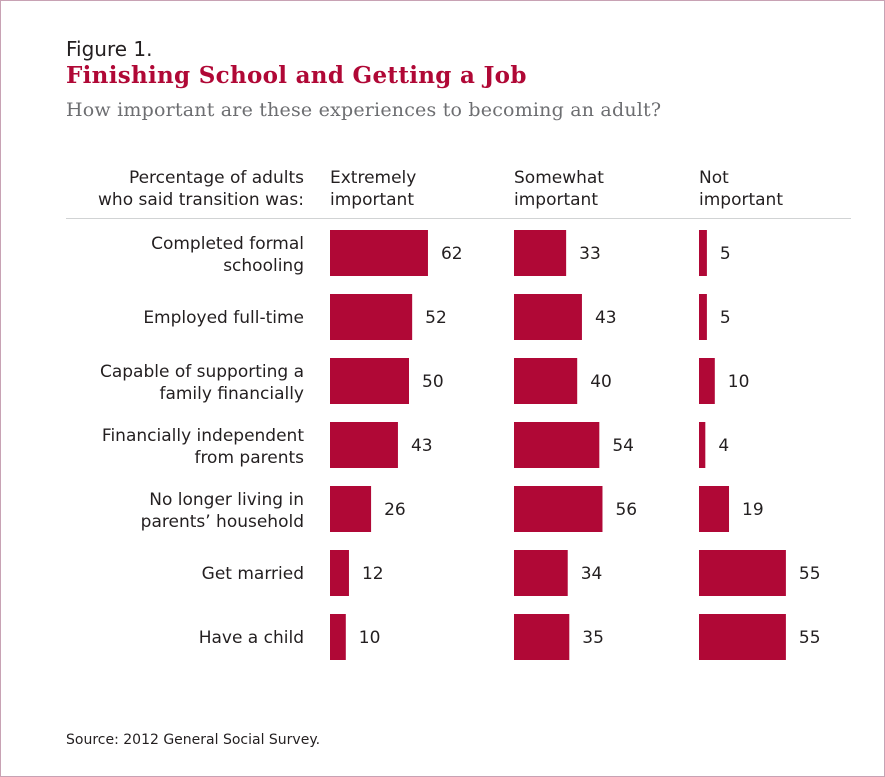  I want to click on figure-title: Finishing School and Getting a Job, so click(296, 75).